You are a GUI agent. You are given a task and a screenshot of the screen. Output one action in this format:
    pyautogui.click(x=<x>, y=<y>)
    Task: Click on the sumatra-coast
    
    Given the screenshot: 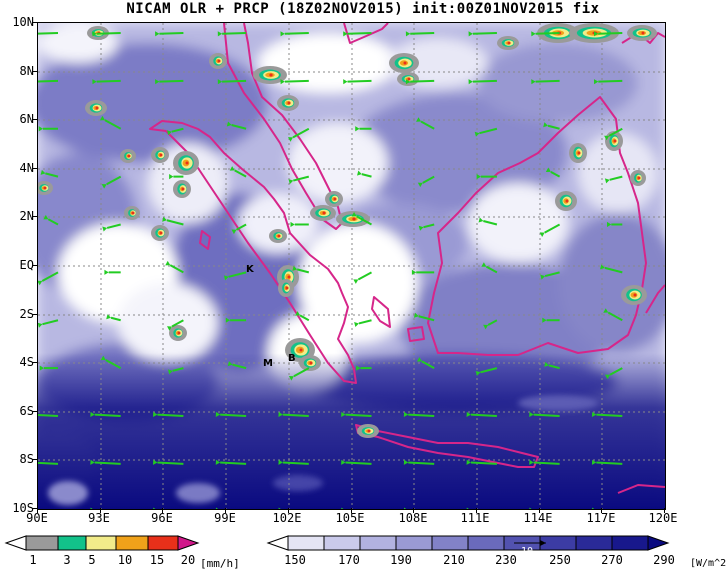 What is the action you would take?
    pyautogui.click(x=253, y=252)
    